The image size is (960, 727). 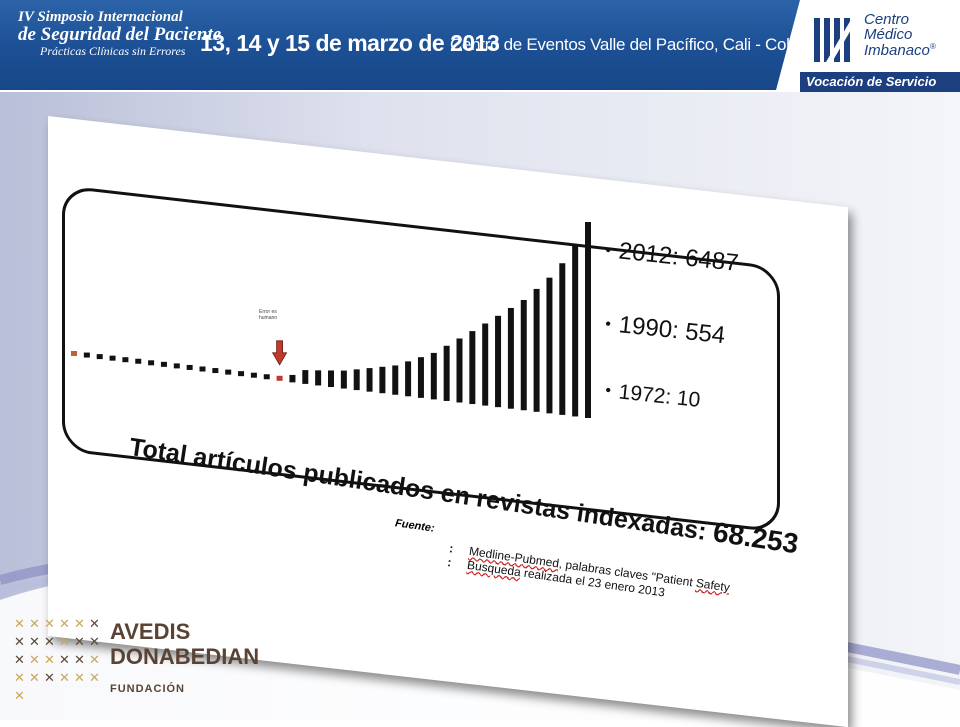 What do you see at coordinates (57, 660) in the screenshot?
I see `avedis-x-pattern-icon: ✕ ✕ ✕ ✕ ✕ ✕ ✕ ✕ ✕ ✕ ✕ ✕ ✕ ✕ ✕ ✕ ✕ ✕ ✕ ✕ ✕ ✕ ✕ ✕ ✕` at bounding box center [57, 660].